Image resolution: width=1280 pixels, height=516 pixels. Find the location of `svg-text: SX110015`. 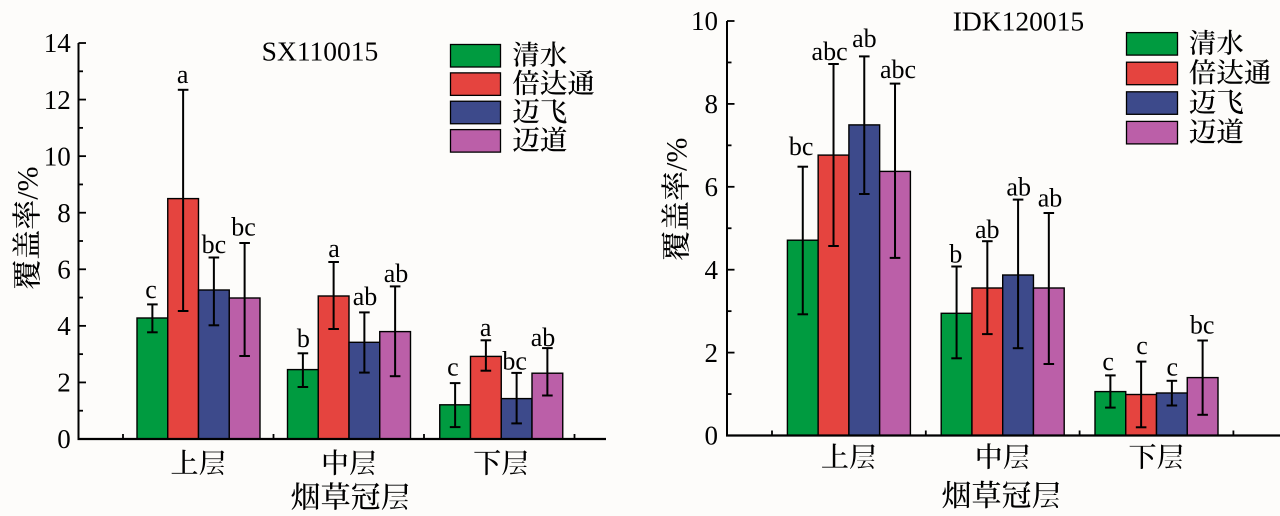

svg-text: SX110015 is located at coordinates (320, 51).